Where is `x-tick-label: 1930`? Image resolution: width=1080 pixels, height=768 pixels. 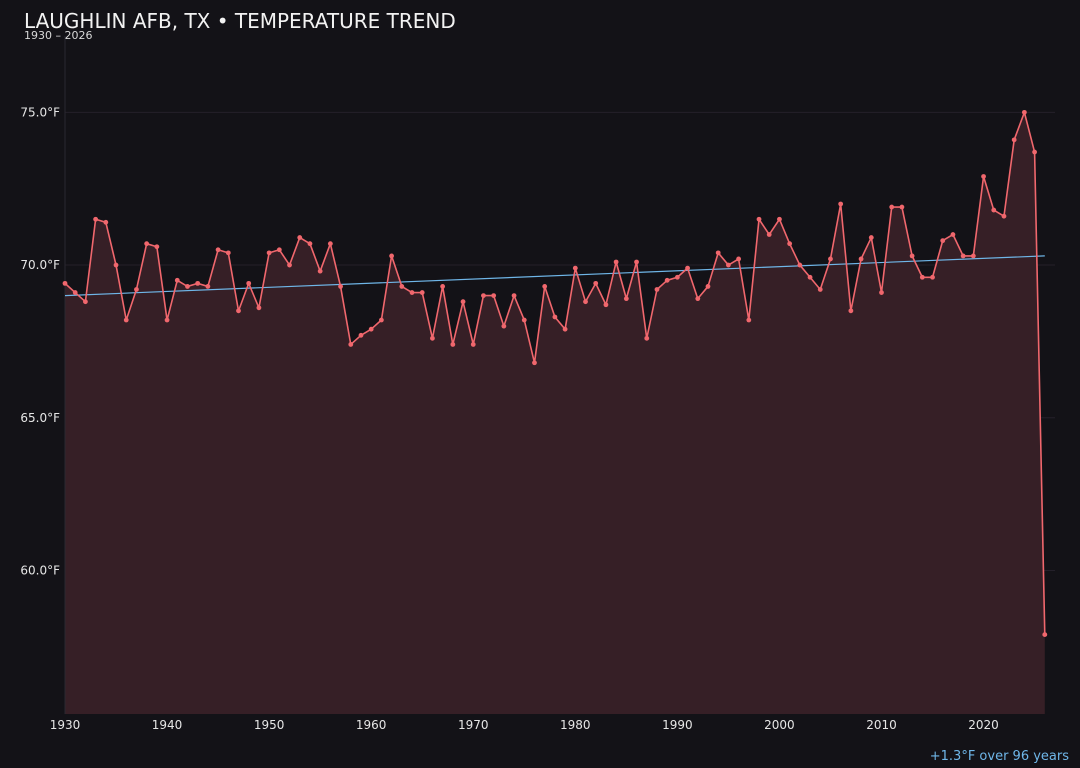 x-tick-label: 1930 is located at coordinates (65, 725).